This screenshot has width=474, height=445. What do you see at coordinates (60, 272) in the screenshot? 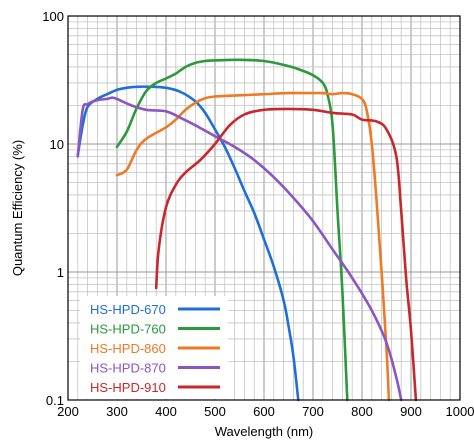
I see `y-tick-label: 1` at bounding box center [60, 272].